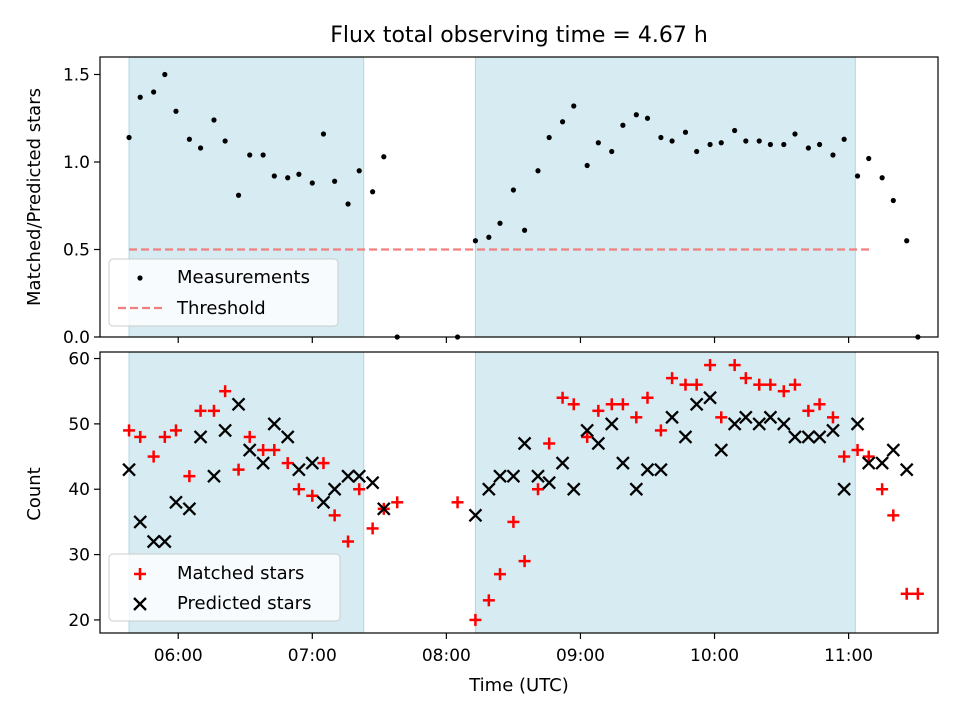 This screenshot has width=960, height=720. I want to click on bottom-y-tick-label: 20, so click(79, 621).